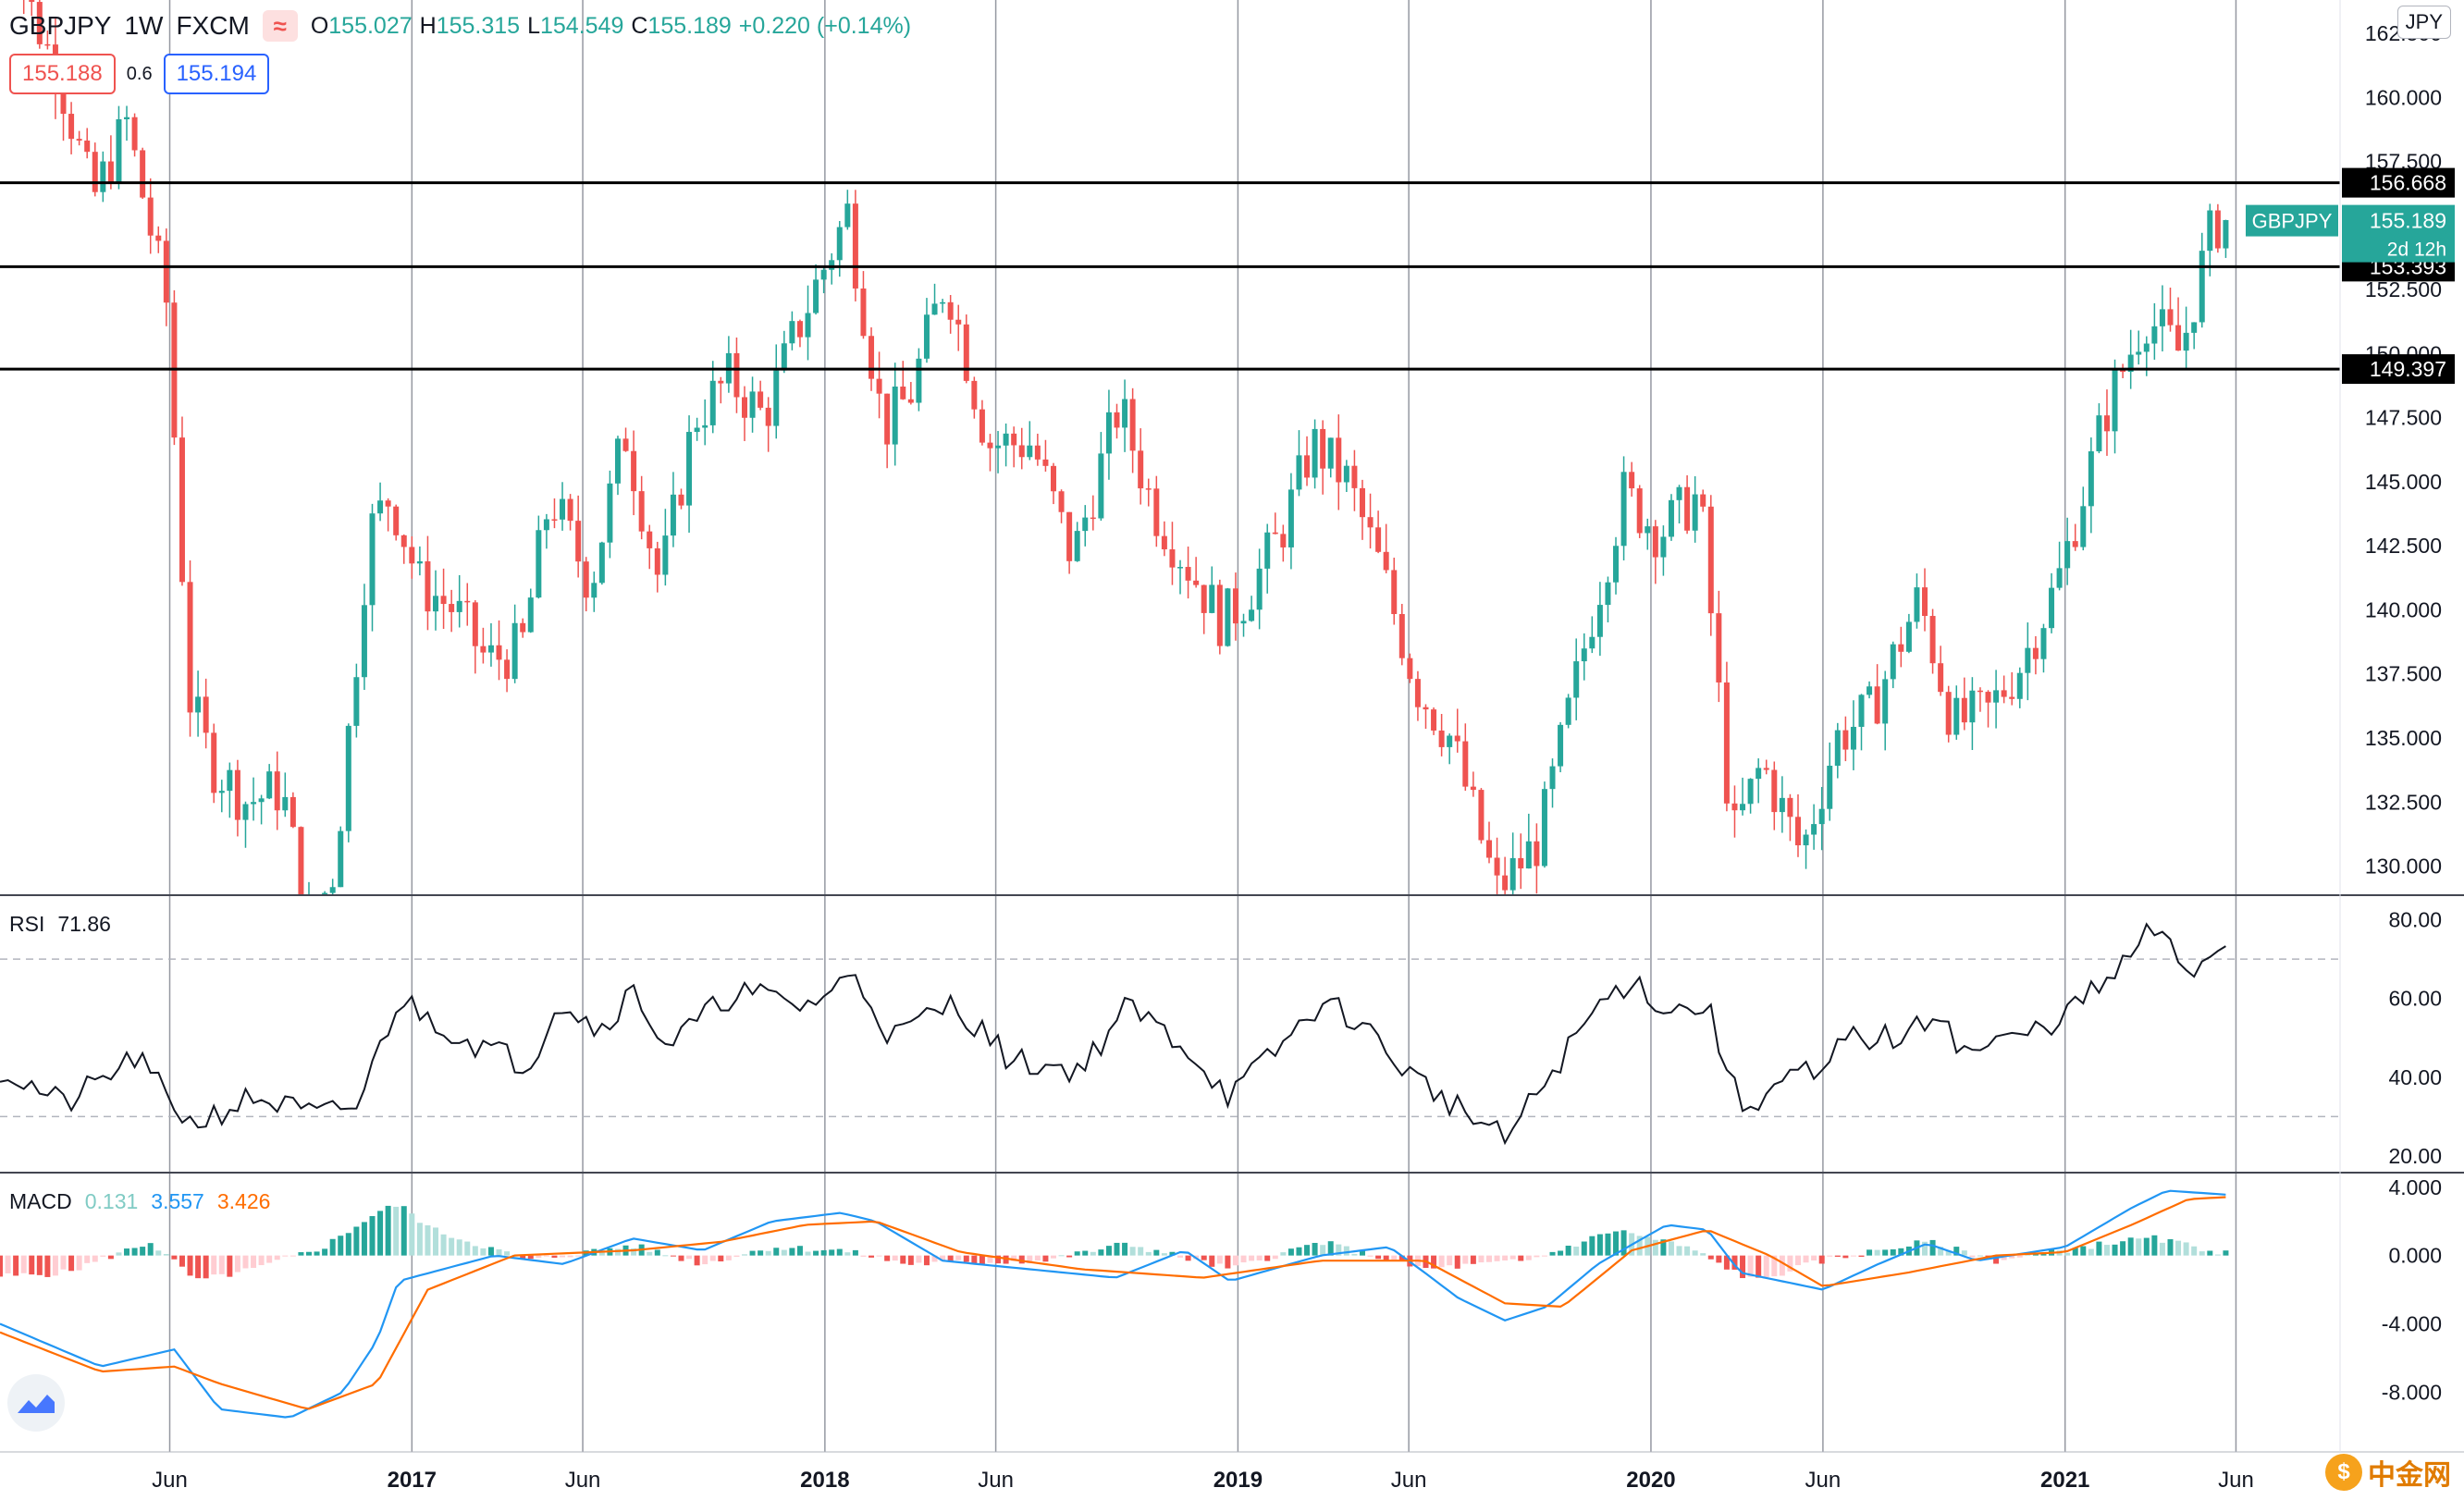 The image size is (2464, 1500). I want to click on ohlc-high: H155.315, so click(470, 25).